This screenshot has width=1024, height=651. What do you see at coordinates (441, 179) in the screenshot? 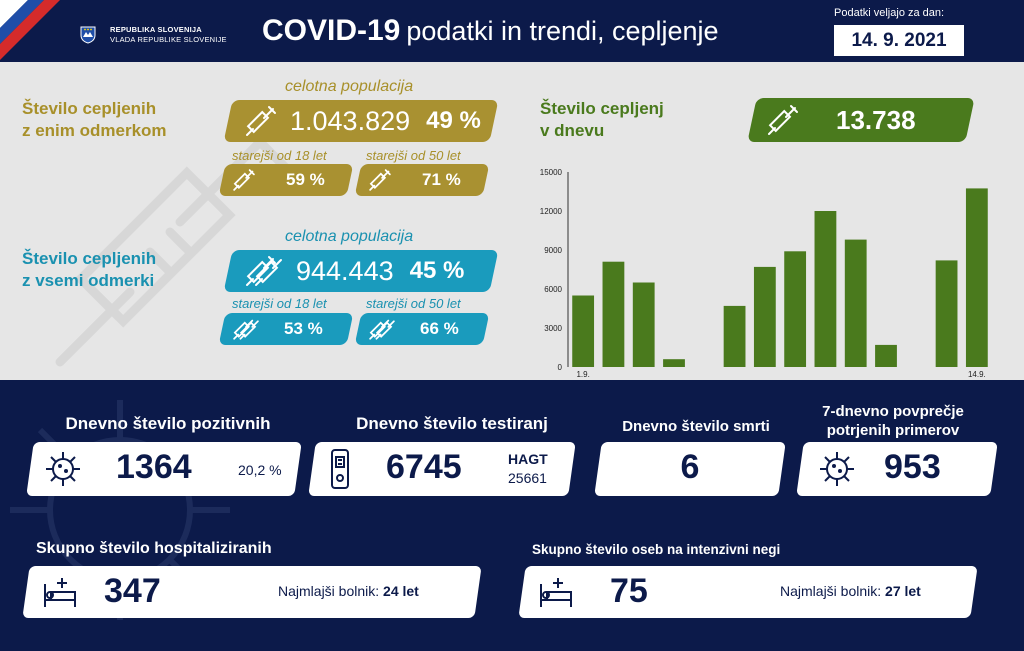
I see `one-dose-age50-pct: 71 %` at bounding box center [441, 179].